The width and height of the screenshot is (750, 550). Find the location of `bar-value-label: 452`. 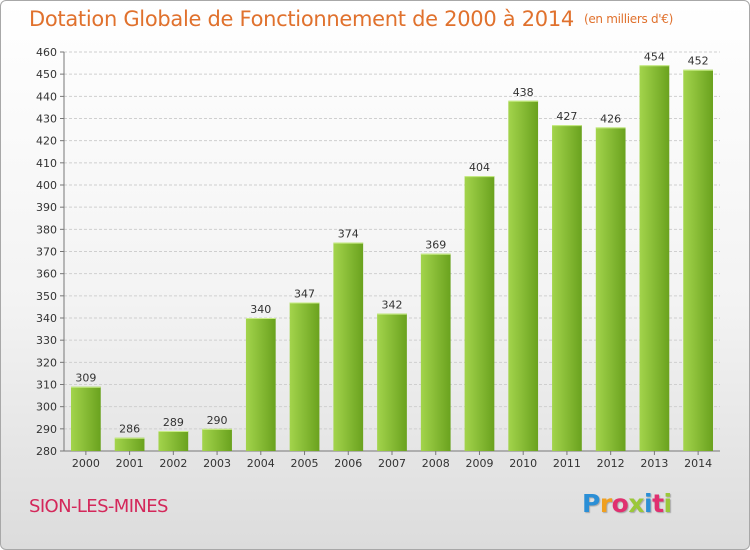

bar-value-label: 452 is located at coordinates (698, 61).